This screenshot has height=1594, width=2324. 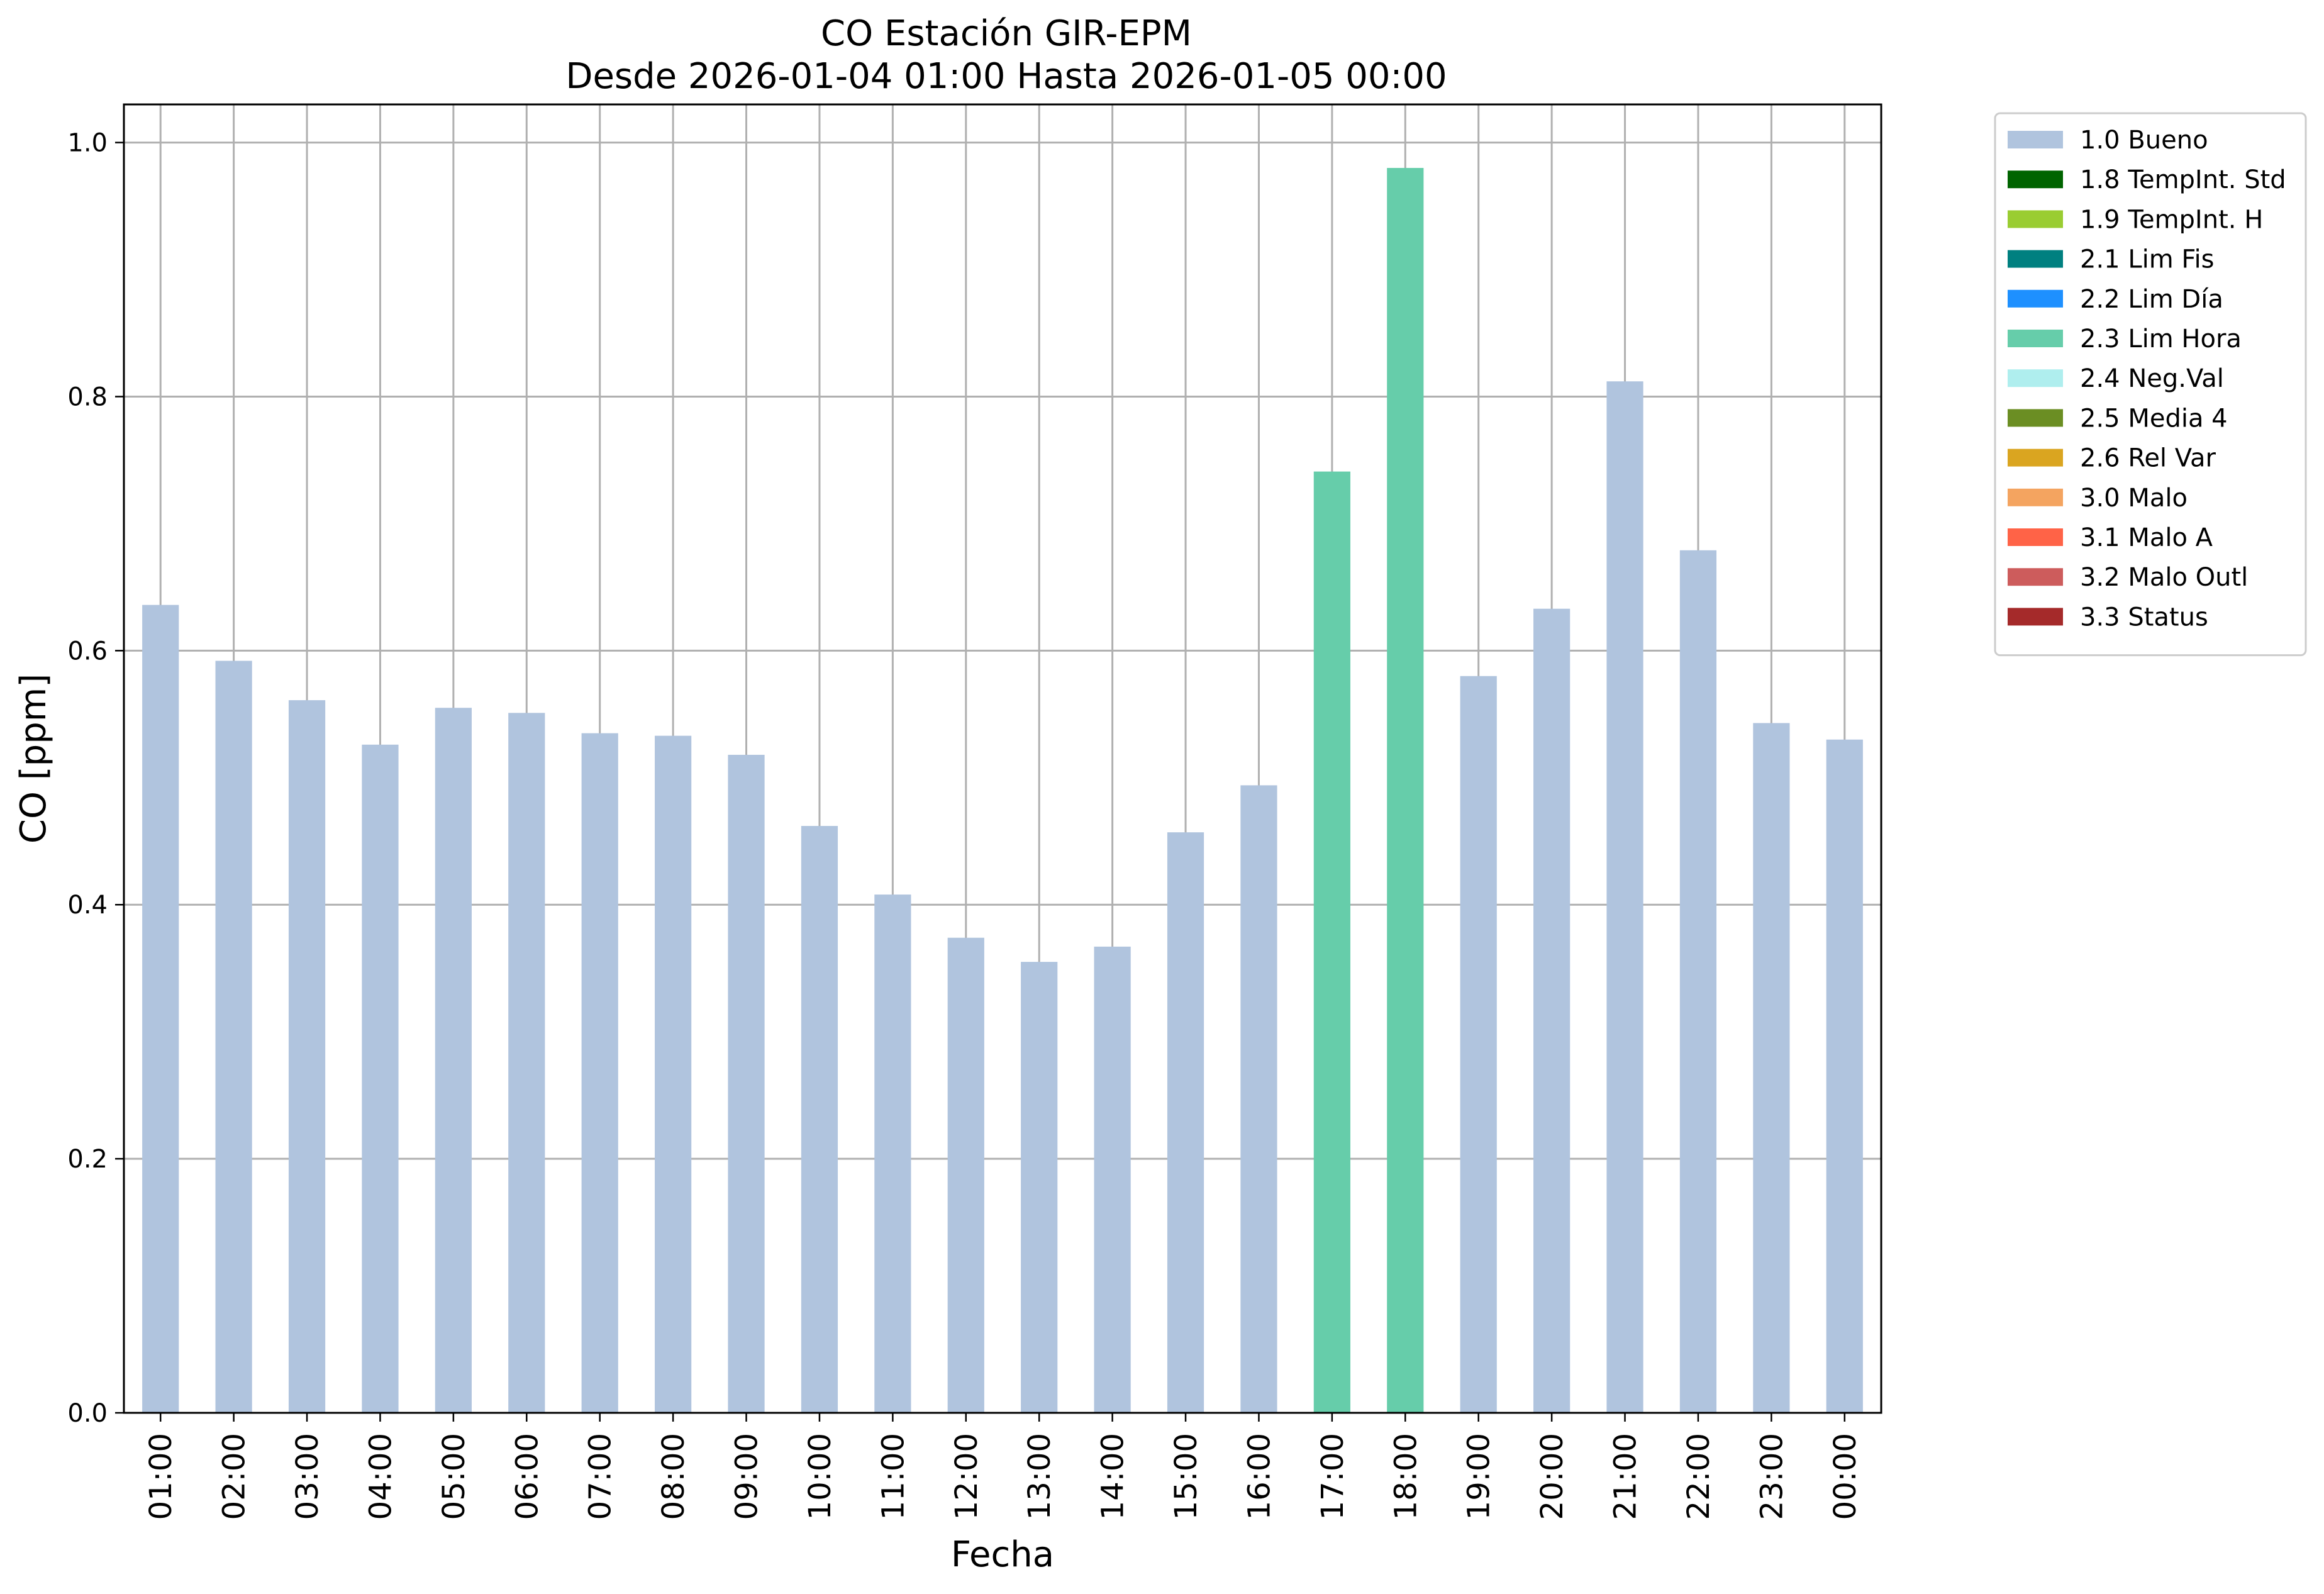 What do you see at coordinates (1479, 1044) in the screenshot?
I see `bar-1900` at bounding box center [1479, 1044].